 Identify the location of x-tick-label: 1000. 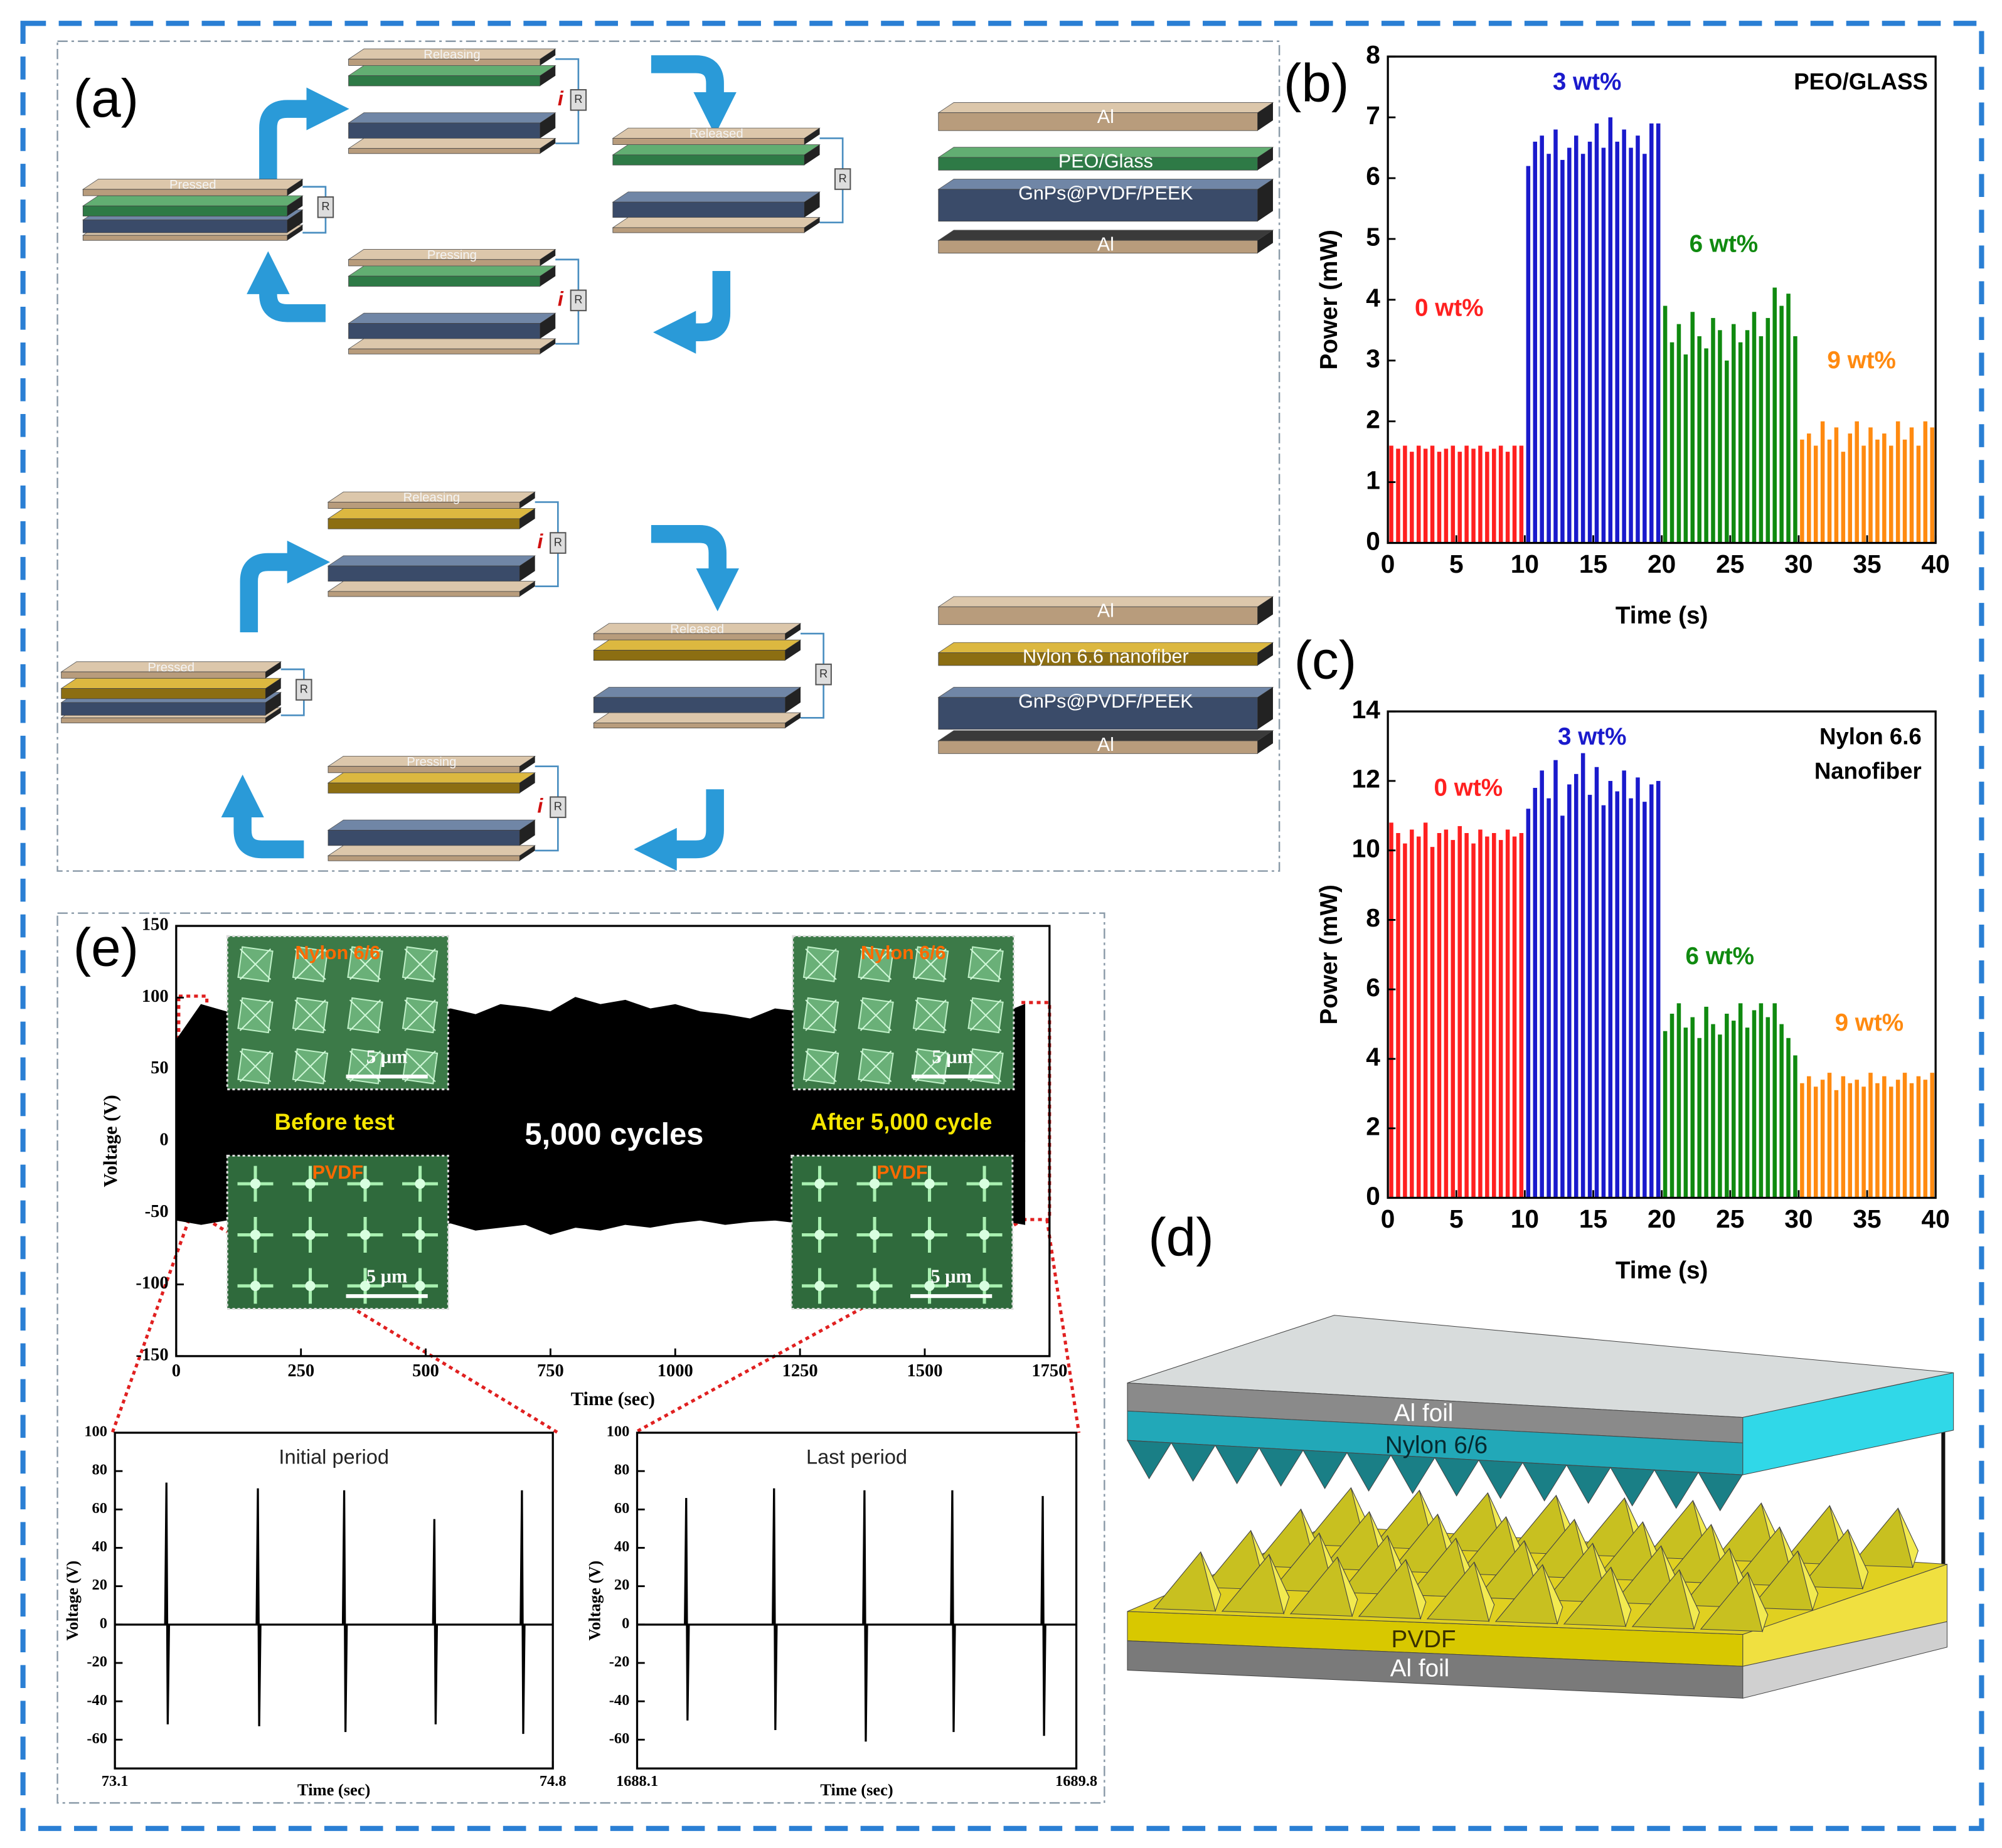
(675, 1371).